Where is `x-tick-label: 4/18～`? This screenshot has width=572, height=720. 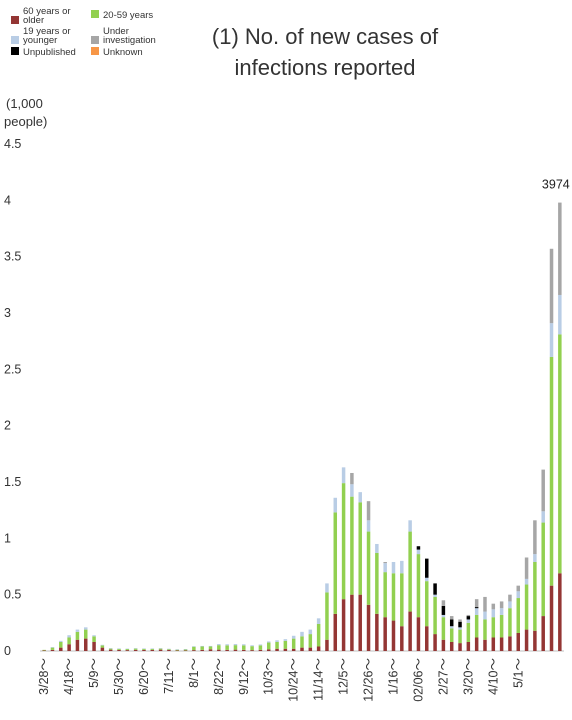
x-tick-label: 4/18～ is located at coordinates (69, 676).